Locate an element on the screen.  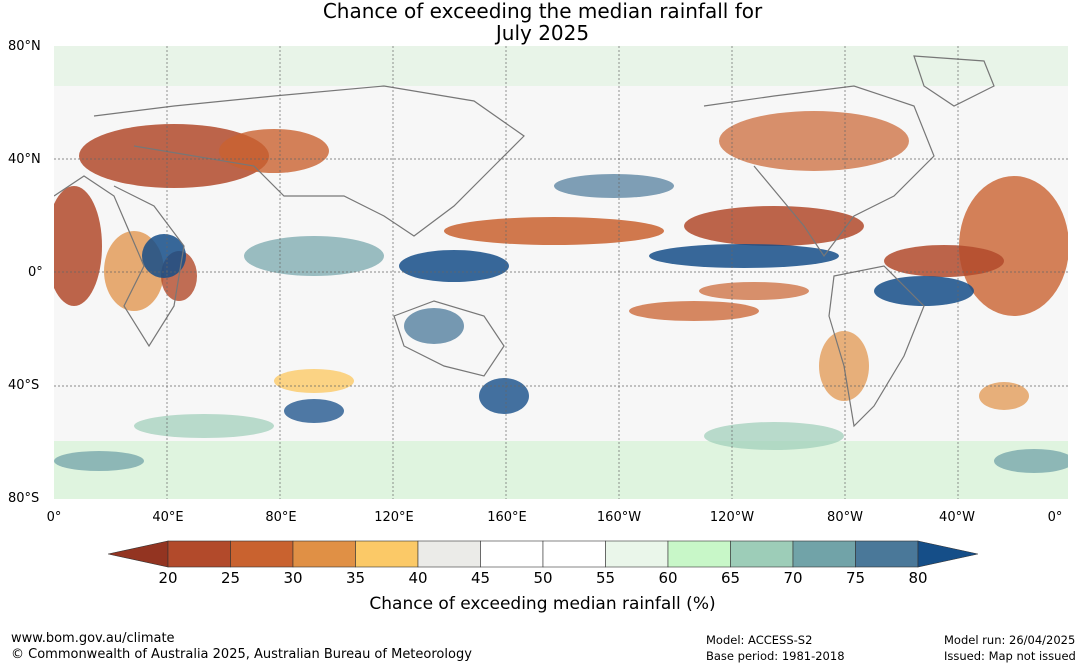
colorbar-tick-label: 25 is located at coordinates (230, 578).